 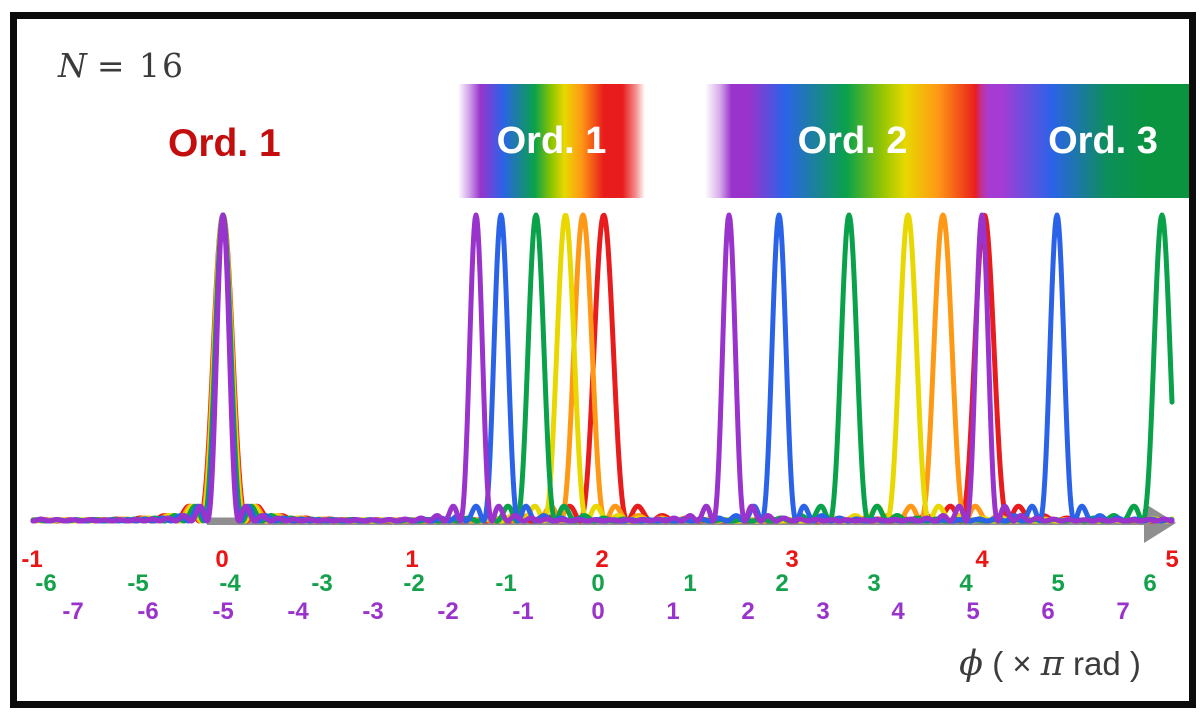 What do you see at coordinates (690, 583) in the screenshot?
I see `tick-green-1: 1` at bounding box center [690, 583].